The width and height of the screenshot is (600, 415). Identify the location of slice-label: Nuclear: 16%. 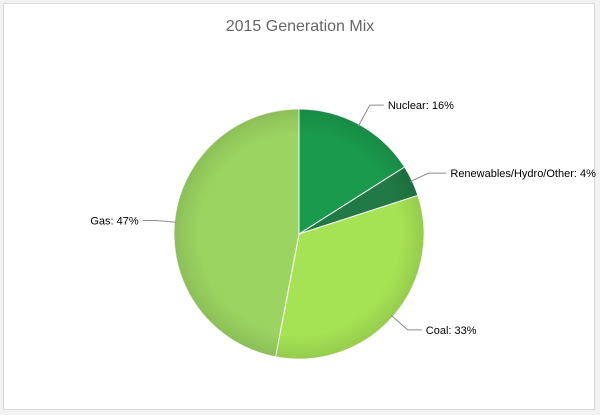
(421, 106).